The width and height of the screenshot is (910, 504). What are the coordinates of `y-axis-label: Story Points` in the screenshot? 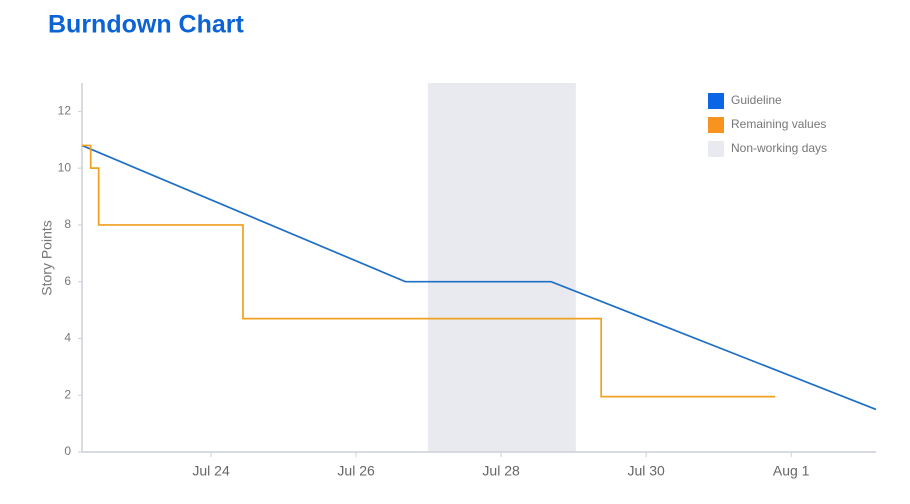 It's located at (47, 257).